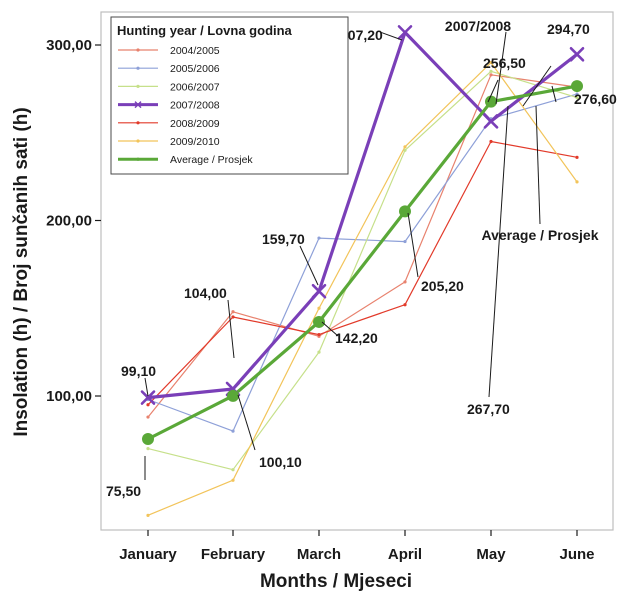 The width and height of the screenshot is (619, 593). Describe the element at coordinates (336, 581) in the screenshot. I see `x-axis-title: Months / Mjeseci` at that location.